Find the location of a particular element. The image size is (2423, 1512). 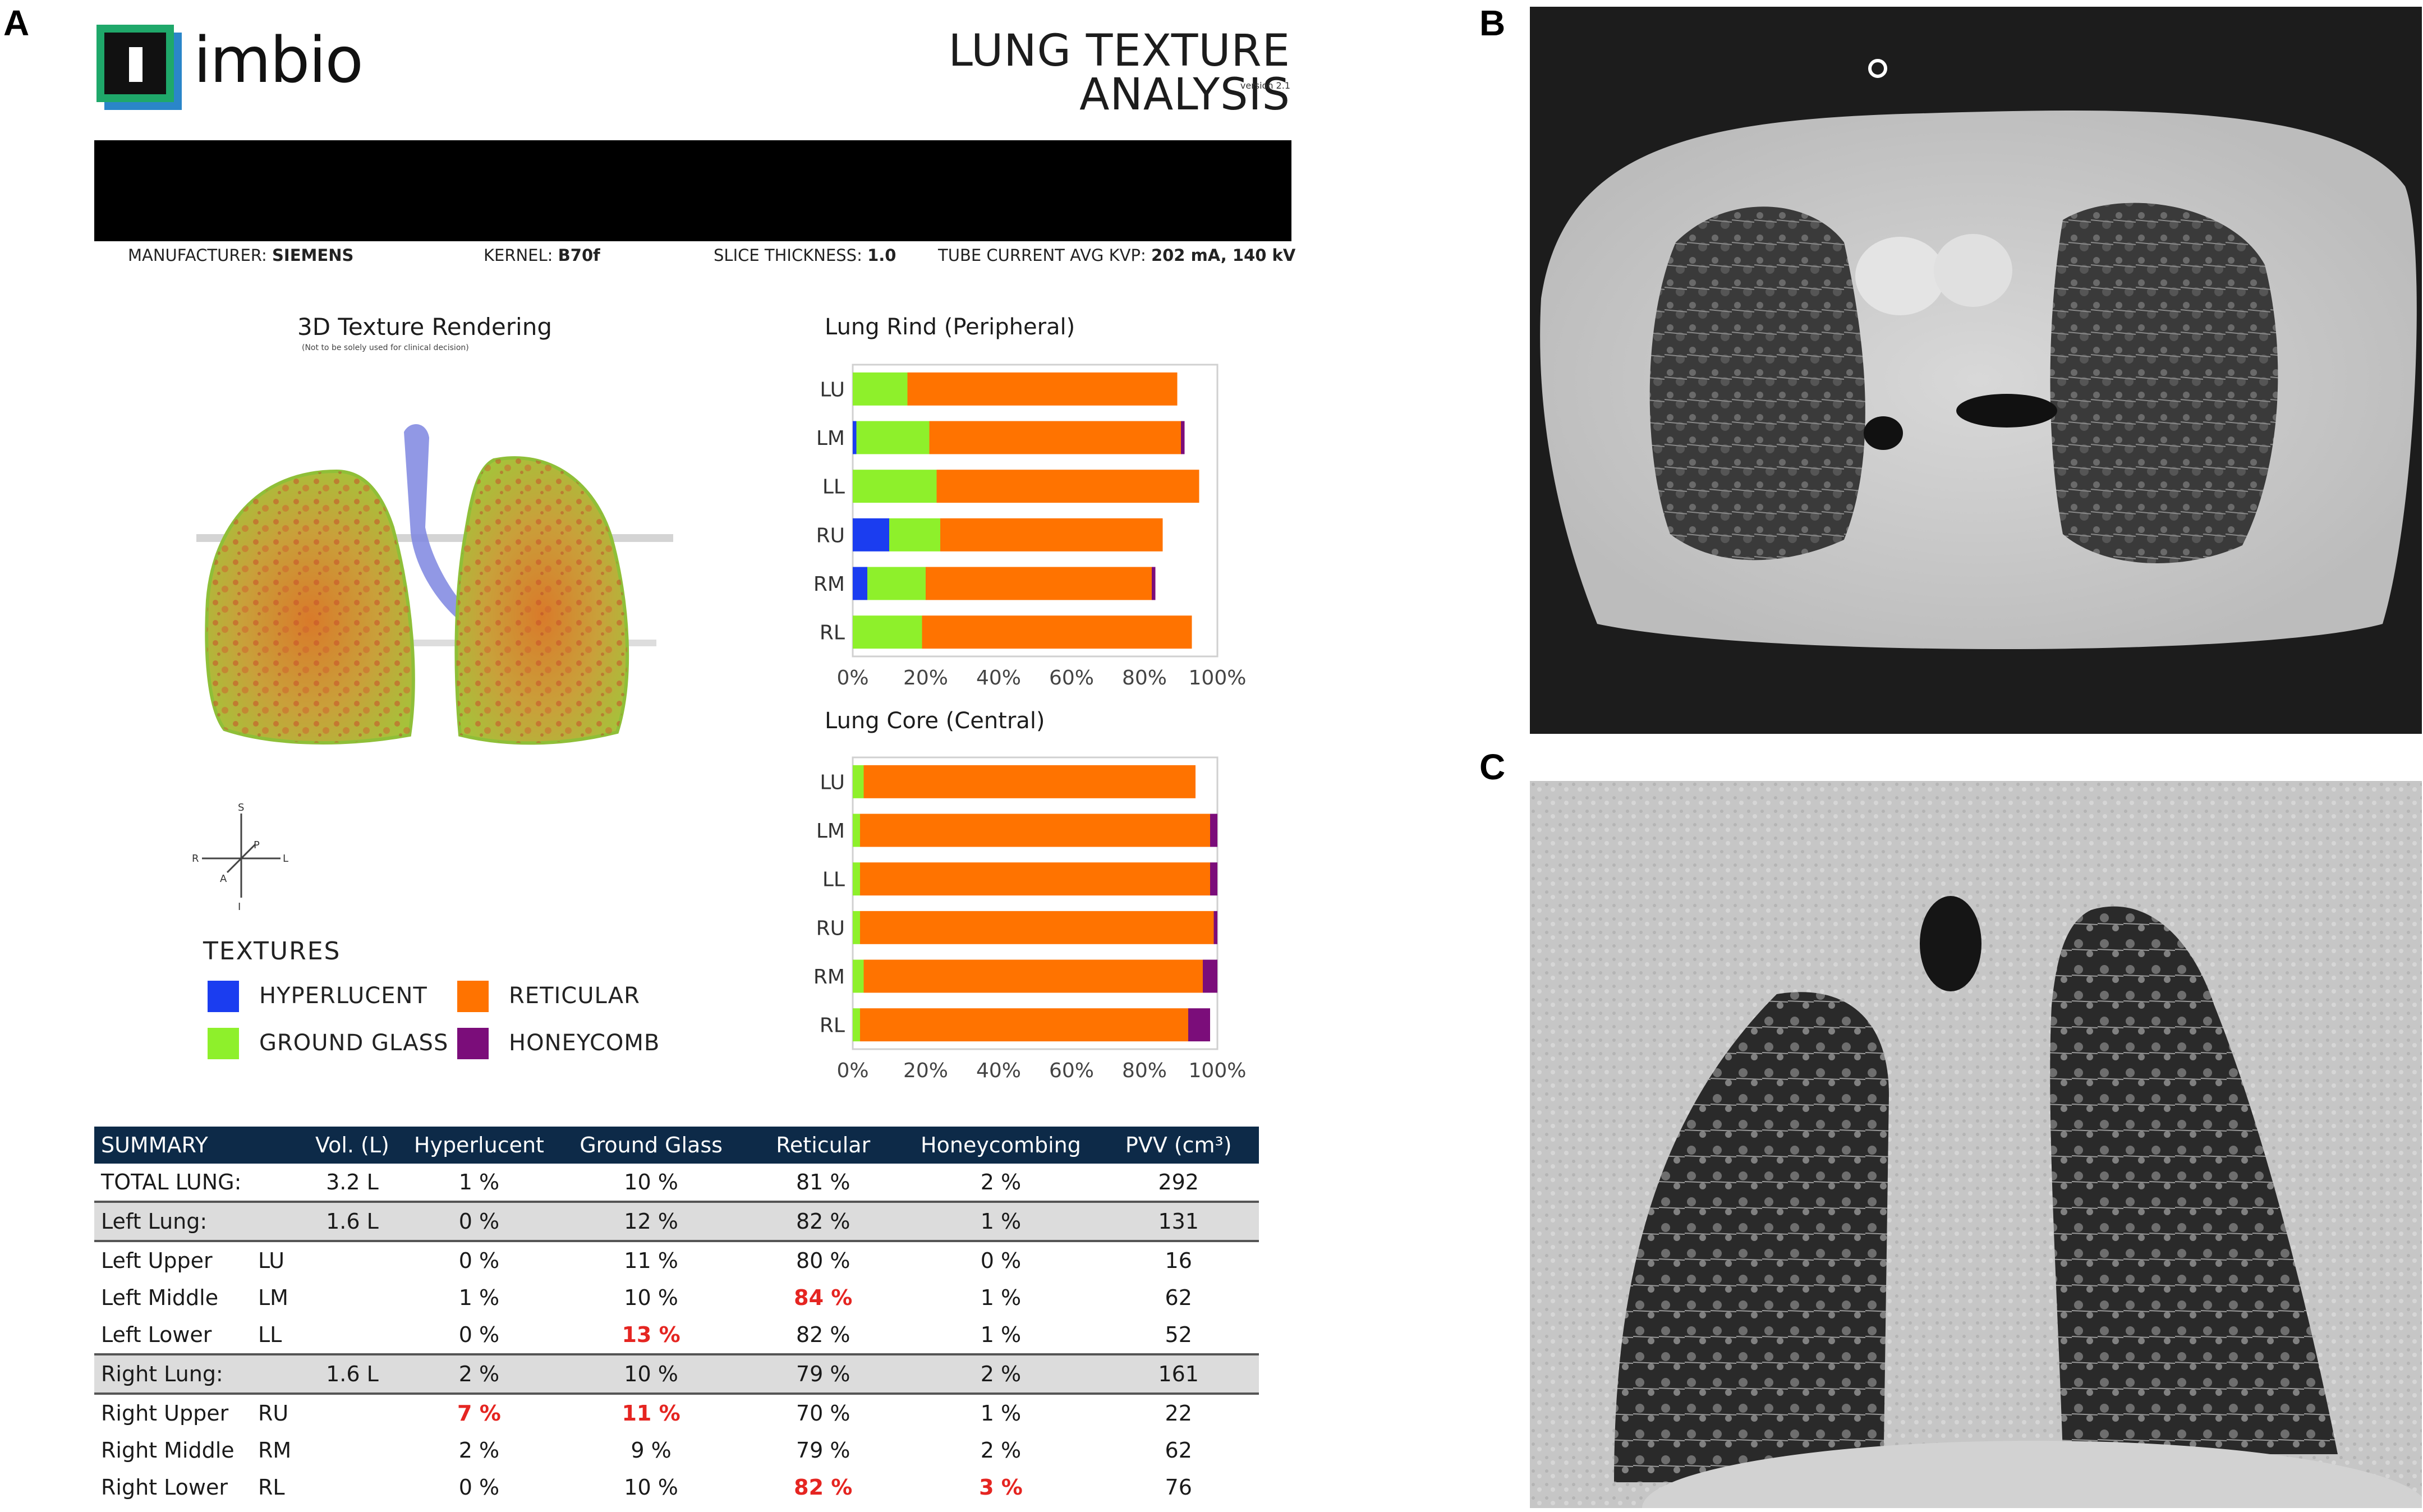

cell-honey: 1 % is located at coordinates (1000, 1221).